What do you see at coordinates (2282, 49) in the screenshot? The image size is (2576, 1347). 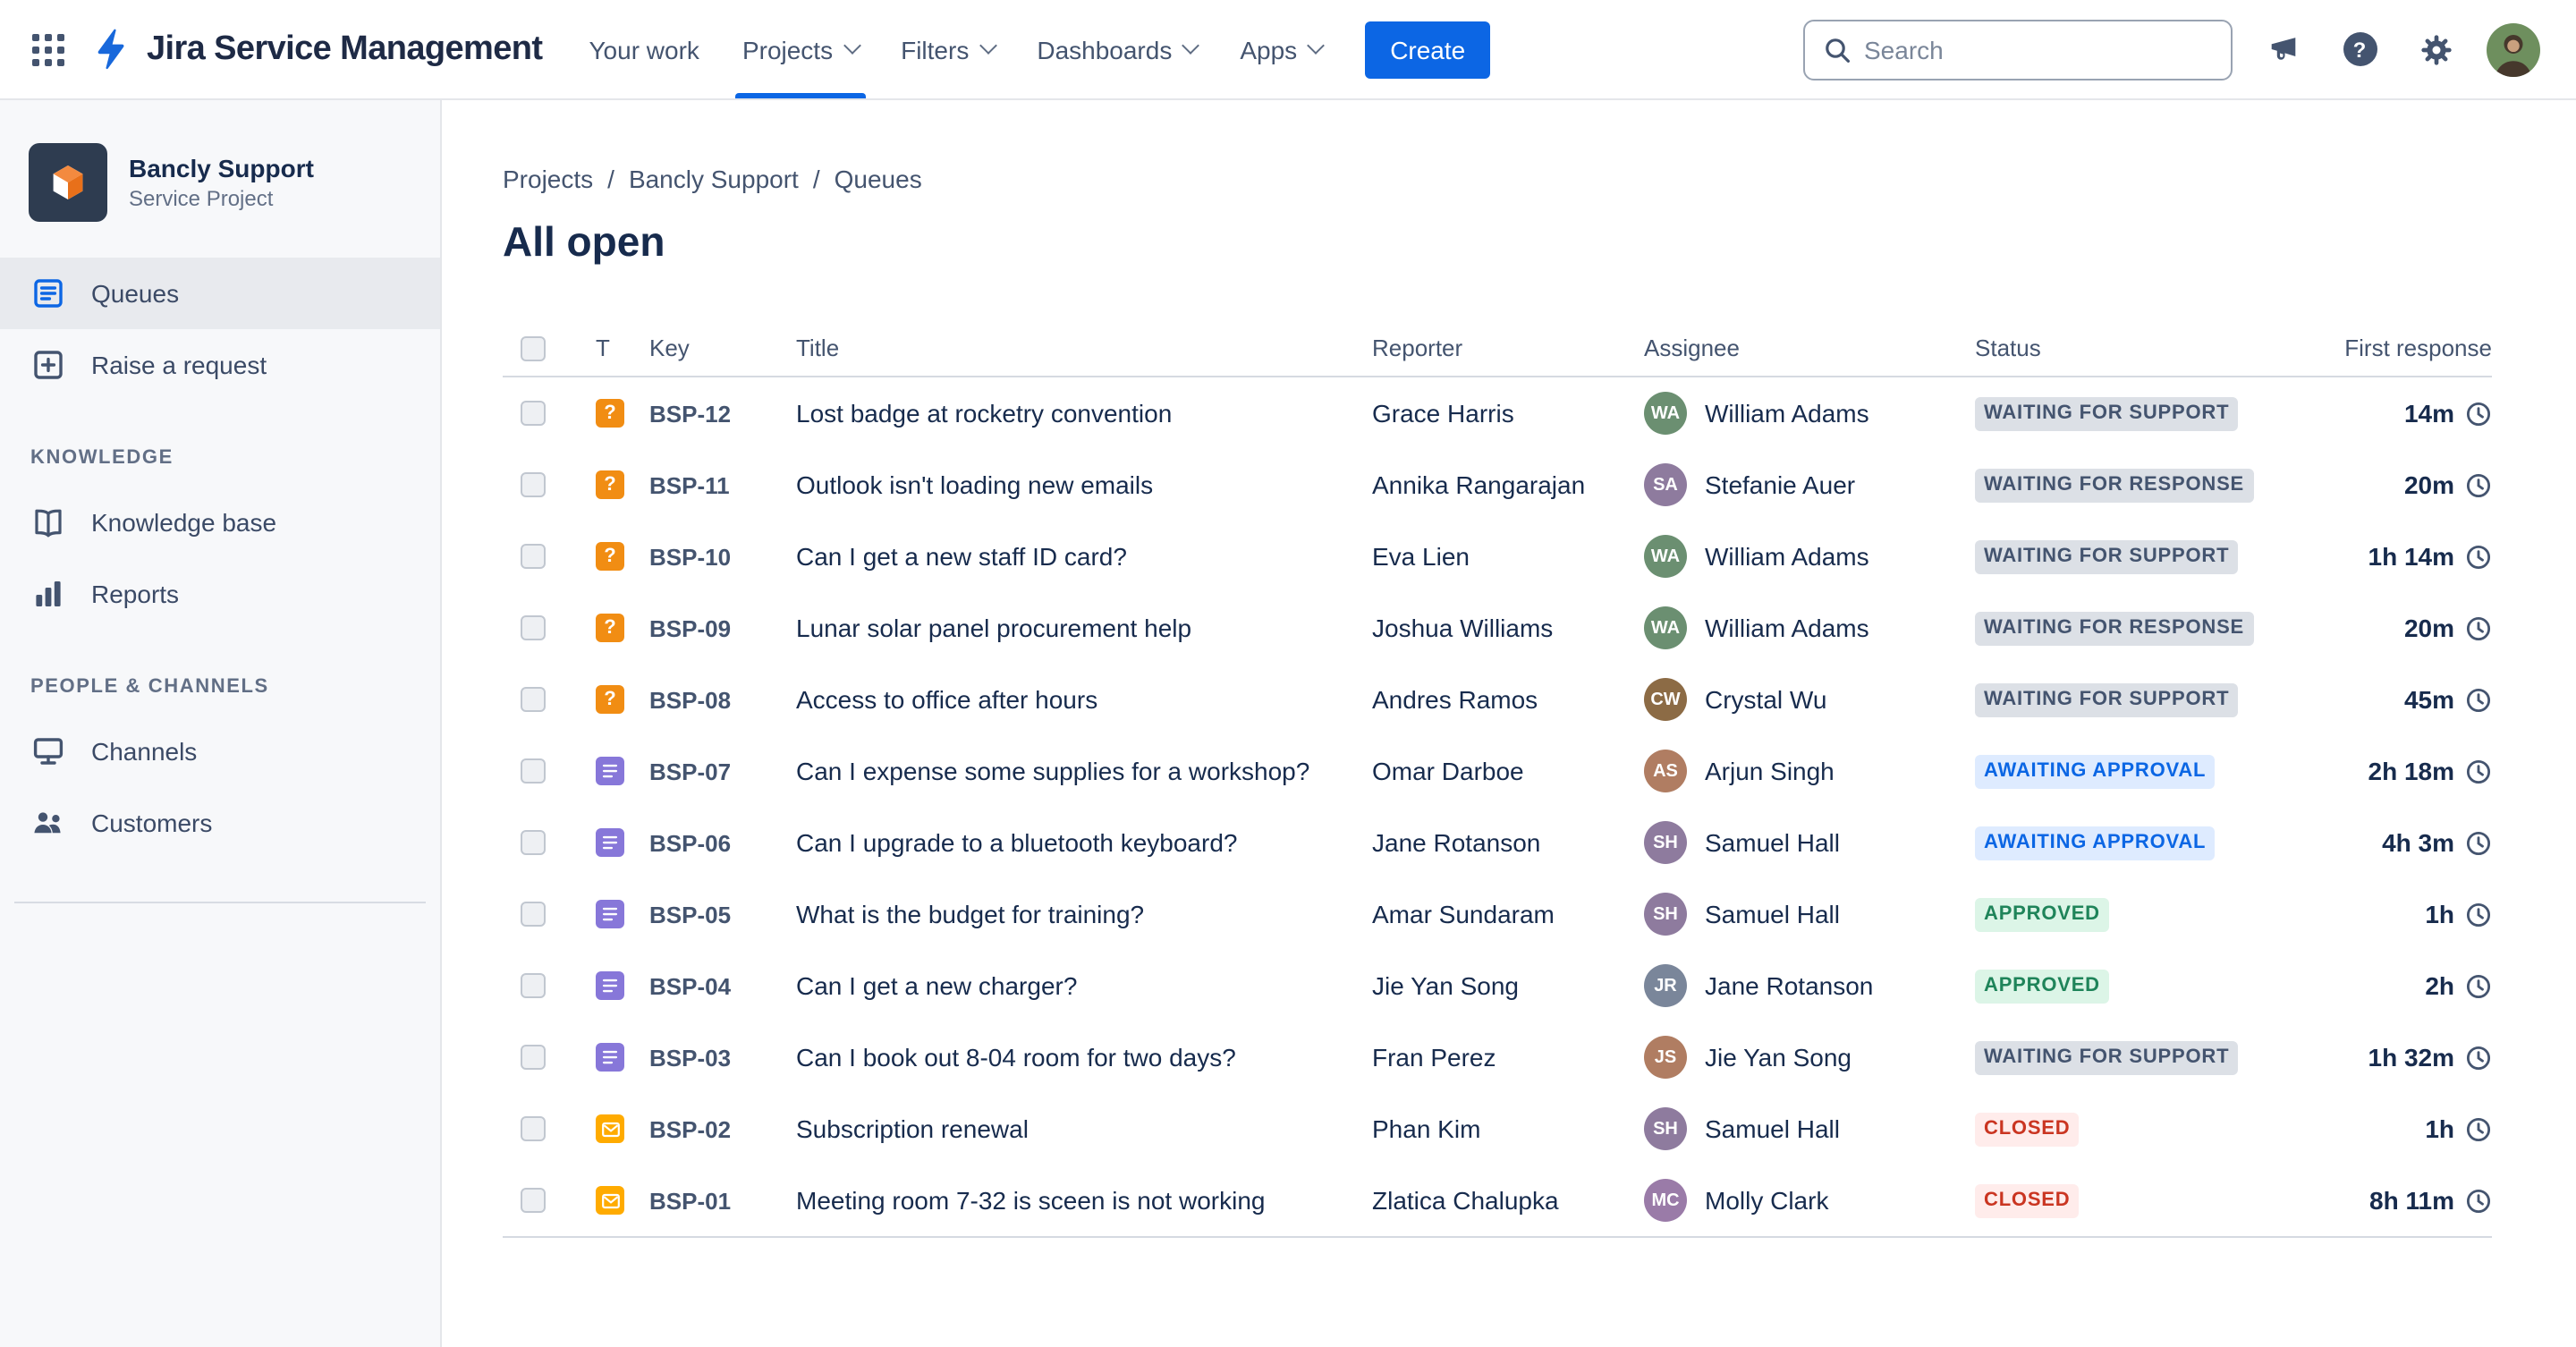 I see `announcement-icon` at bounding box center [2282, 49].